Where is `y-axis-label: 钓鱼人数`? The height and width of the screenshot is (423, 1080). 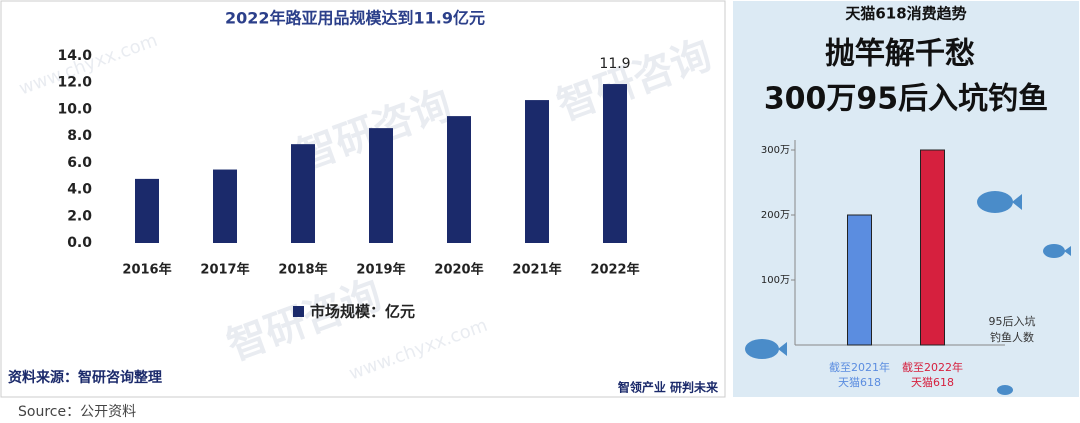
y-axis-label: 钓鱼人数 is located at coordinates (1012, 337).